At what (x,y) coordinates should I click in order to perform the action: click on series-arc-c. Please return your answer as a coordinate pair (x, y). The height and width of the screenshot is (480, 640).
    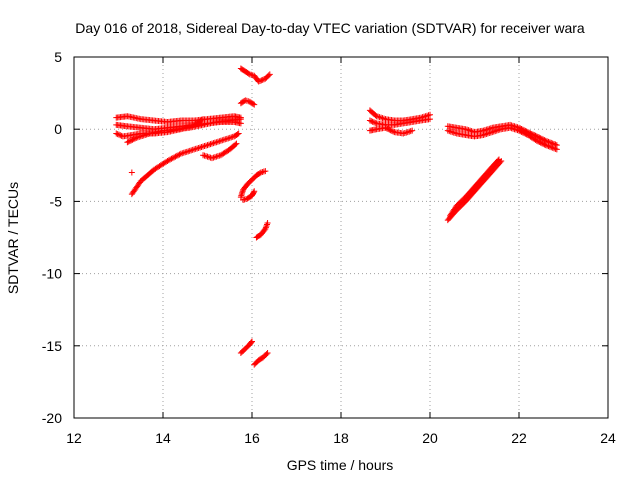
    Looking at the image, I should click on (185, 164).